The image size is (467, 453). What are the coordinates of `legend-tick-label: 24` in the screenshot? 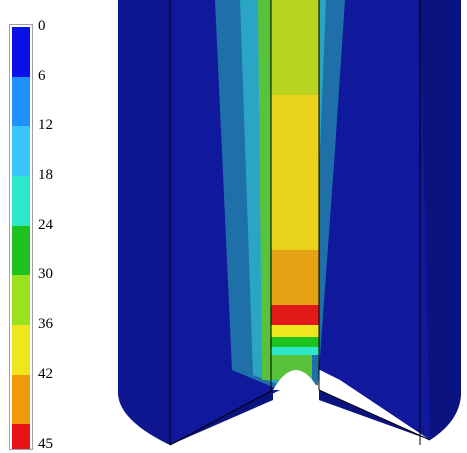 It's located at (45, 224).